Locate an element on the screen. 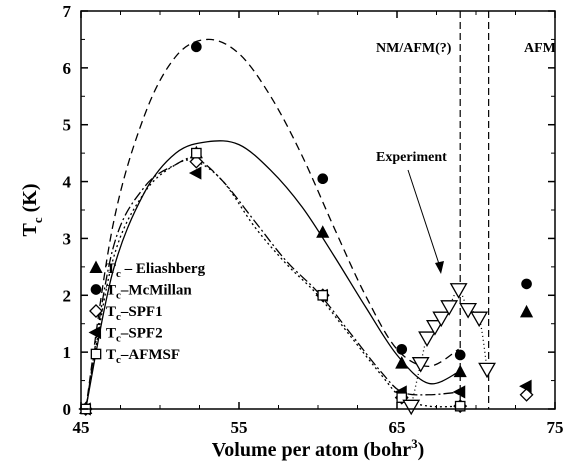 The image size is (566, 473). legend-label-eliashberg: Tc – Eliashberg is located at coordinates (156, 270).